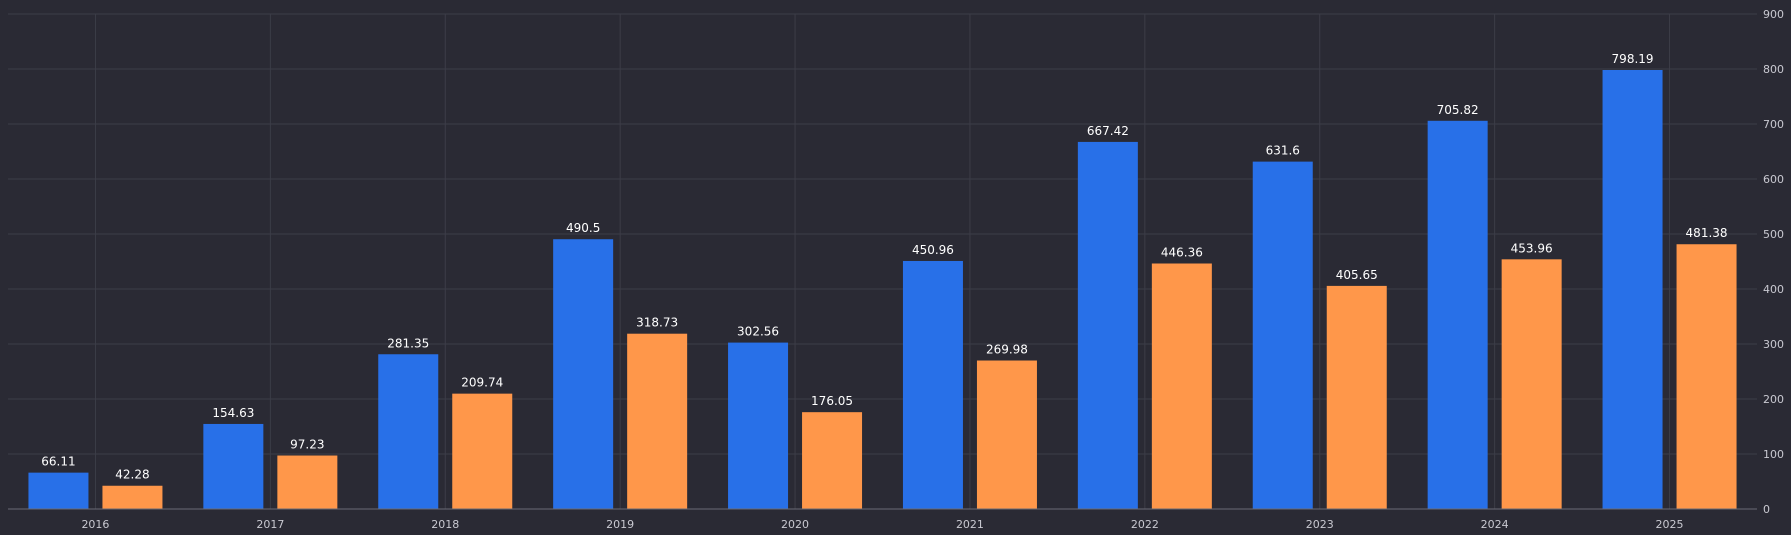 This screenshot has width=1791, height=535. I want to click on x-tick-label: 2017, so click(270, 524).